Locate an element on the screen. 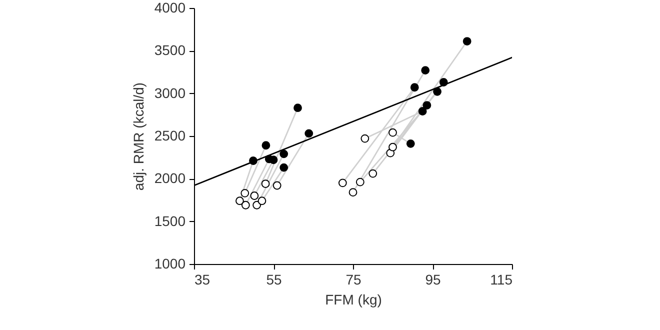 Image resolution: width=660 pixels, height=330 pixels. y-tick-label: 3500 is located at coordinates (170, 50).